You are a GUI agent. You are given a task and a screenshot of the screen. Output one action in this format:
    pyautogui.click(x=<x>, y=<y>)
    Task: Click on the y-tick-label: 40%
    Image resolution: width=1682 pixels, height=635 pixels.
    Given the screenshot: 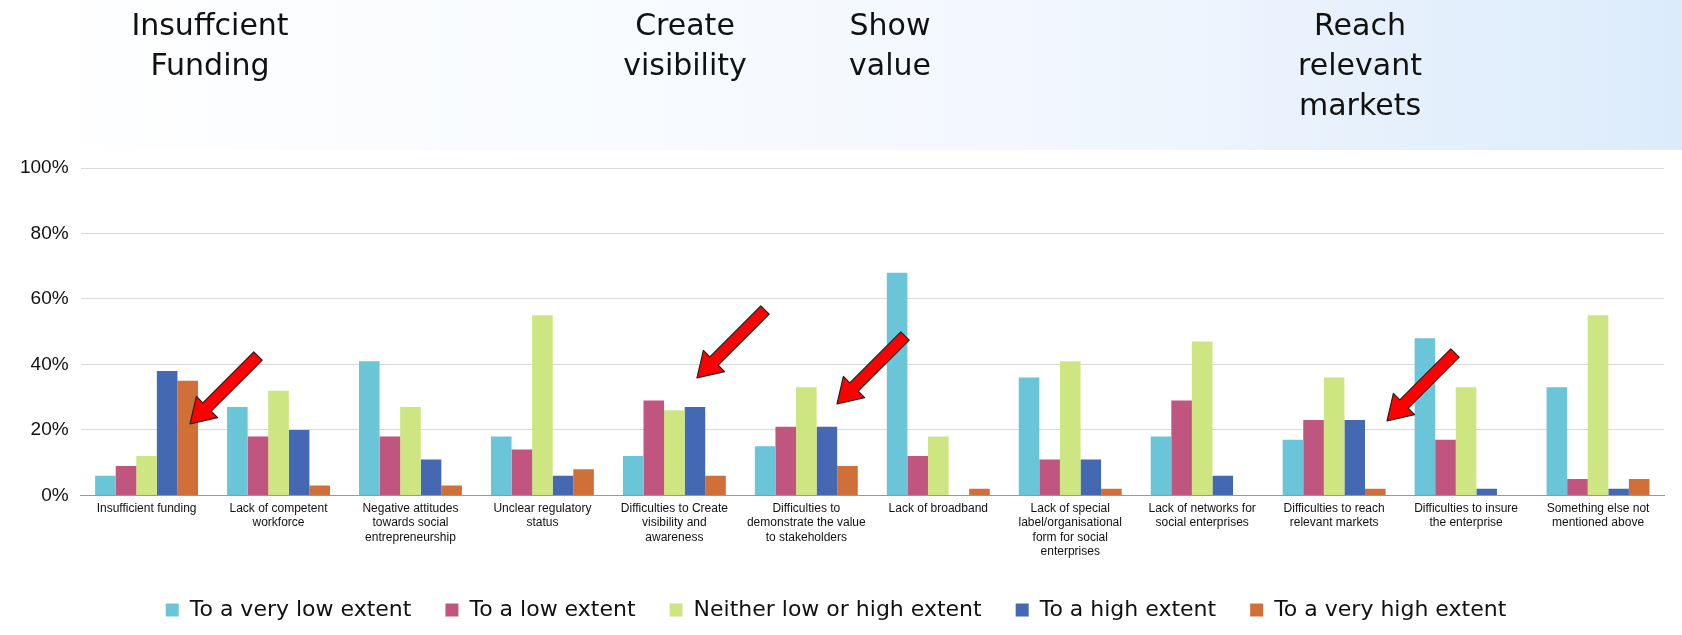 What is the action you would take?
    pyautogui.click(x=49, y=363)
    